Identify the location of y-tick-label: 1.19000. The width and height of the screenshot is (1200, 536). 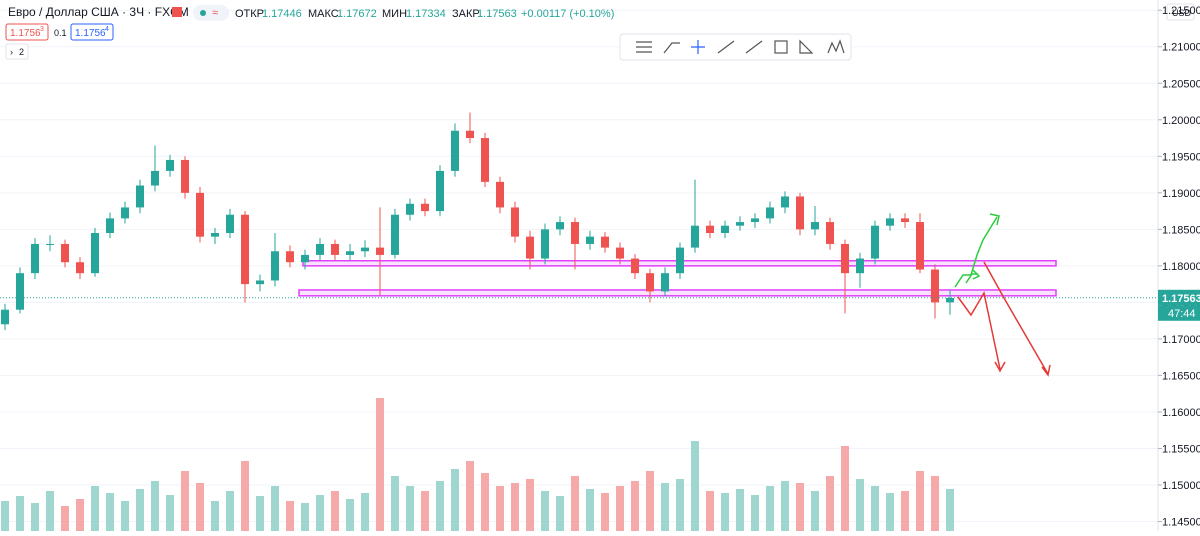
(1181, 194).